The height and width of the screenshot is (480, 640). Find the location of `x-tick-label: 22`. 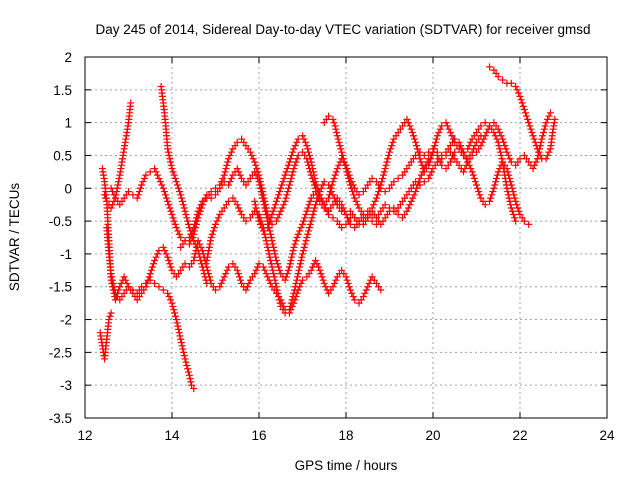

x-tick-label: 22 is located at coordinates (519, 435).